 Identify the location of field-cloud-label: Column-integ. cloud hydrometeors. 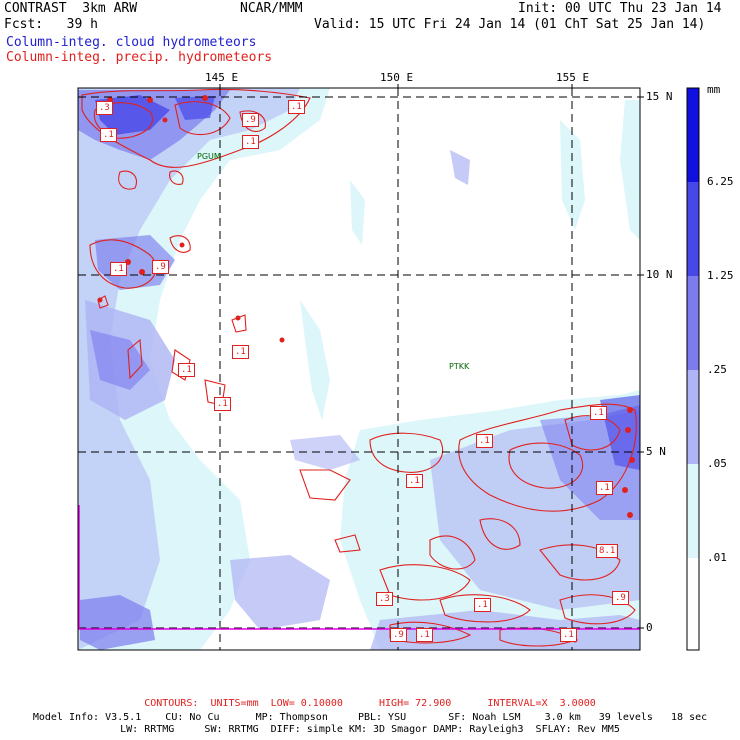
(131, 42).